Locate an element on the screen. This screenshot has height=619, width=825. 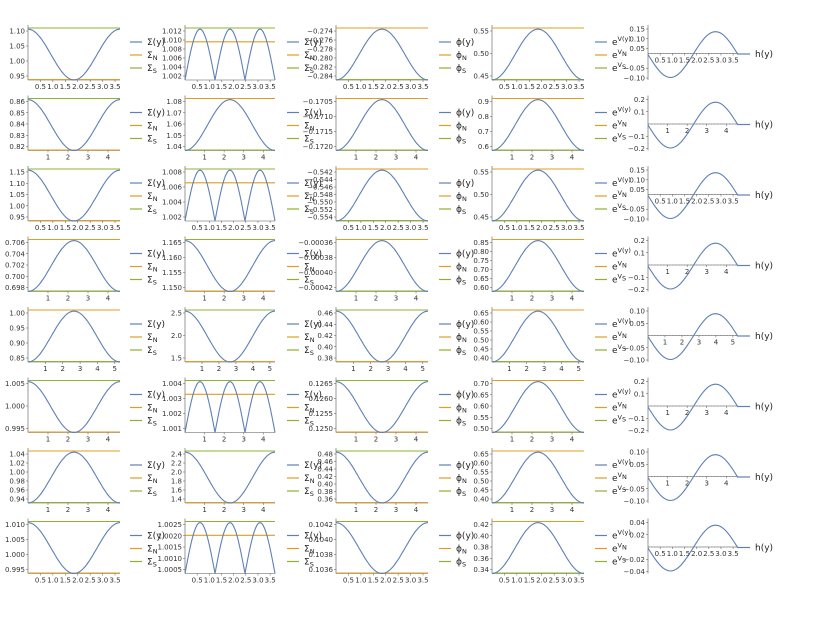
y-tick-label: 0.65 is located at coordinates (481, 279).